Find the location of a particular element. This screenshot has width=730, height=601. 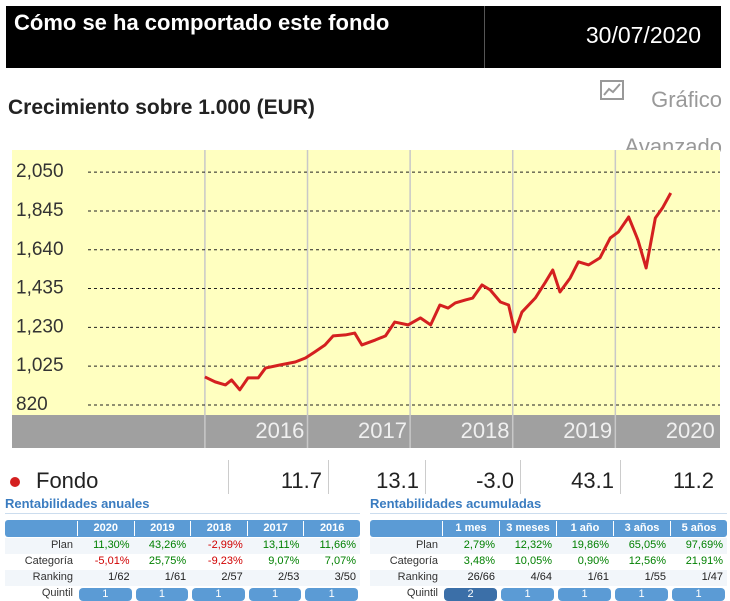

column-header: 2020 is located at coordinates (105, 528).